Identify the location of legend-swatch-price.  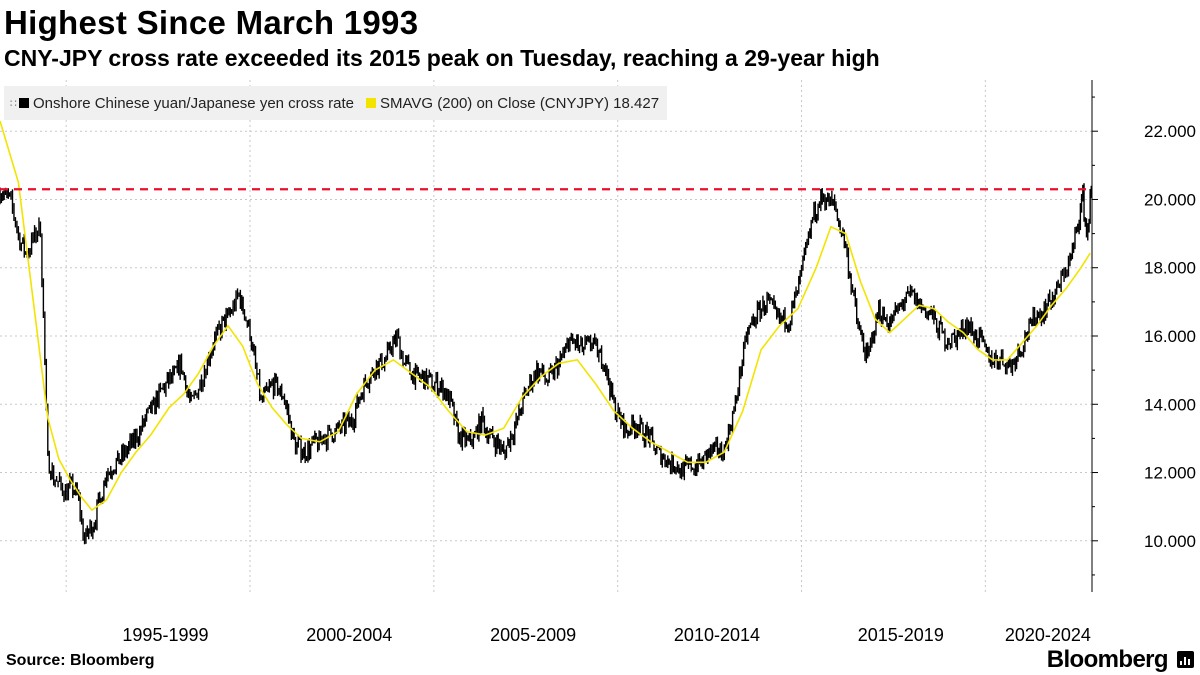
(24, 103).